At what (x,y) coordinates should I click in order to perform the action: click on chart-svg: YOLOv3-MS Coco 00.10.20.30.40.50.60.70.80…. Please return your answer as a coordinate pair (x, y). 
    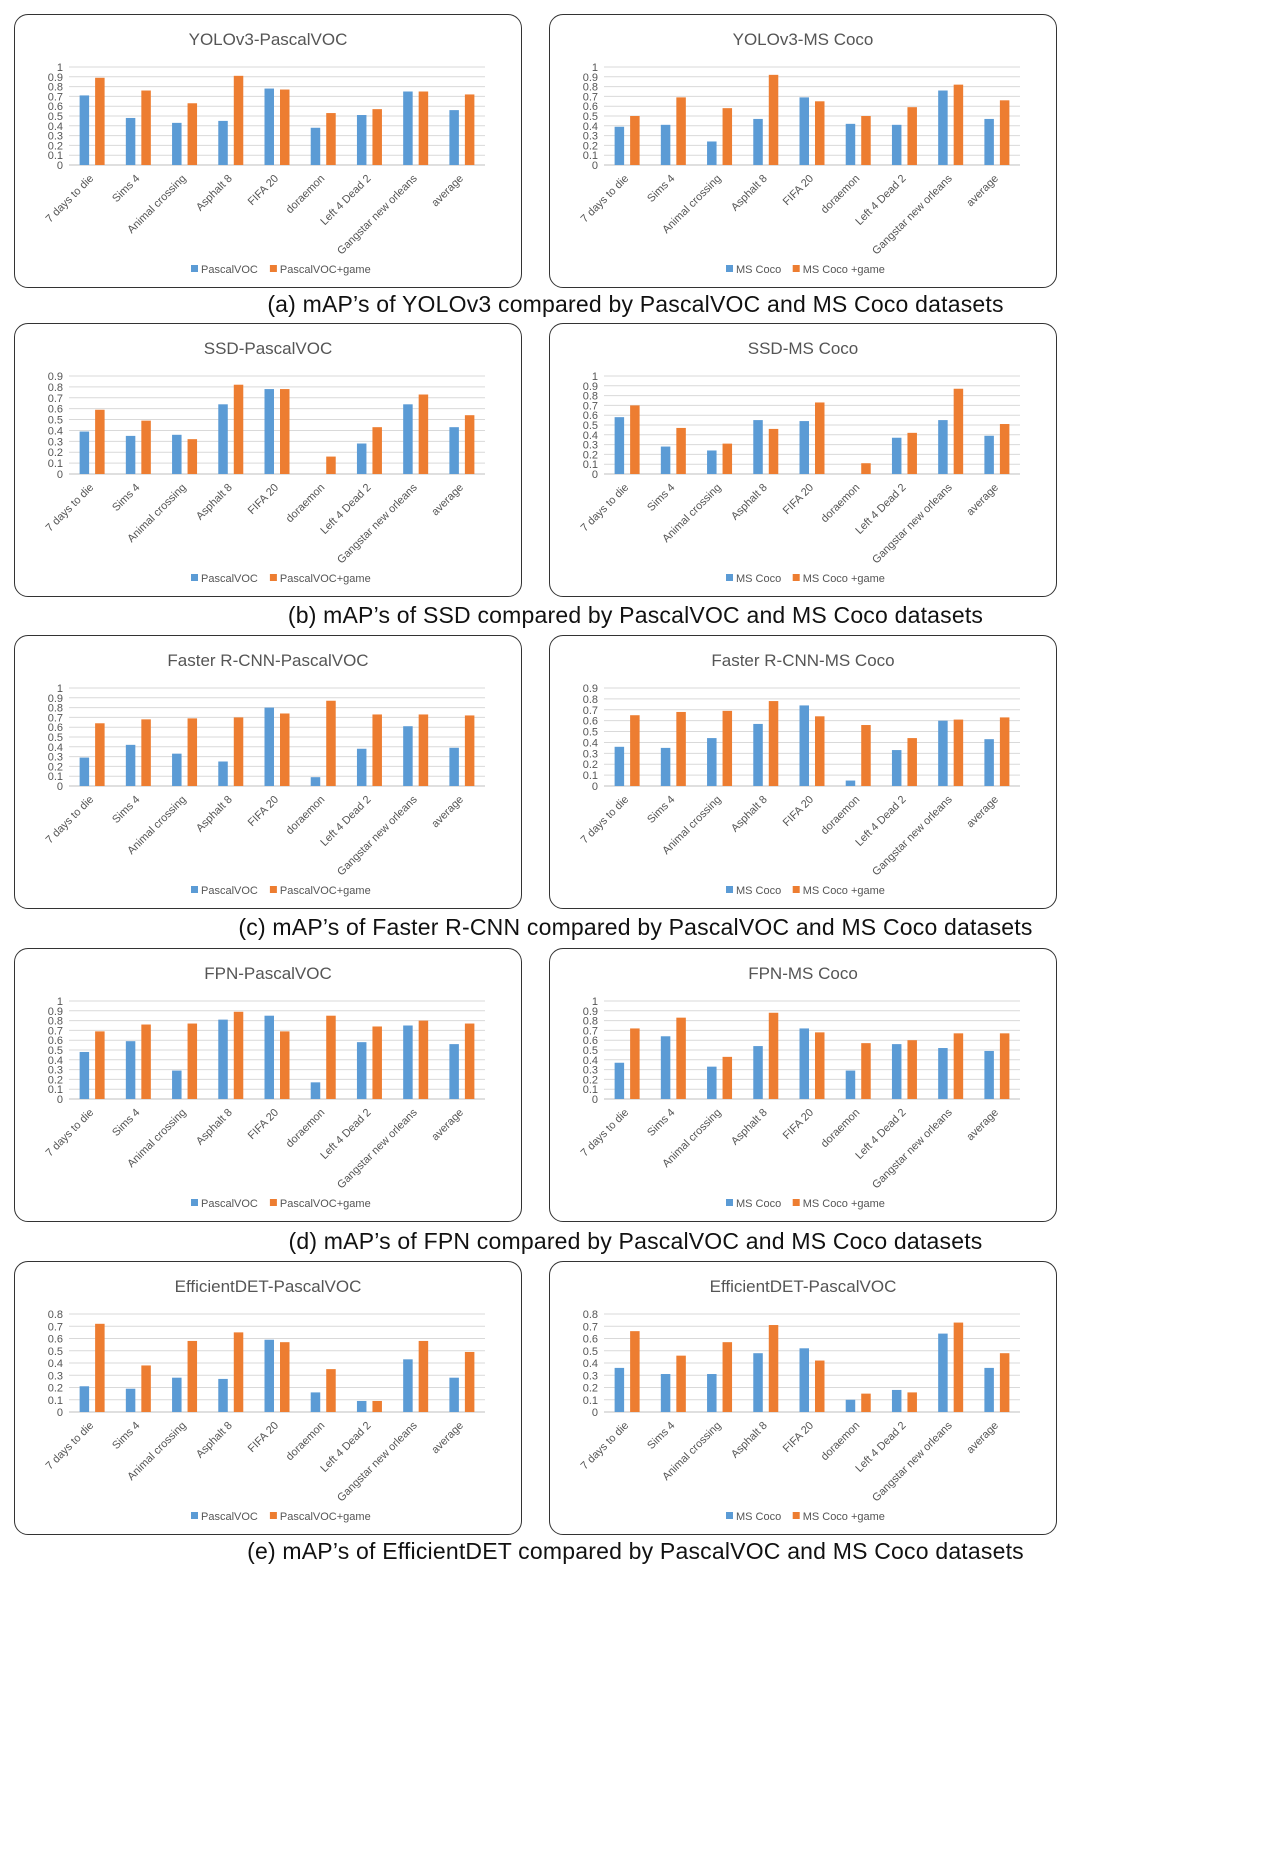
    Looking at the image, I should click on (799, 153).